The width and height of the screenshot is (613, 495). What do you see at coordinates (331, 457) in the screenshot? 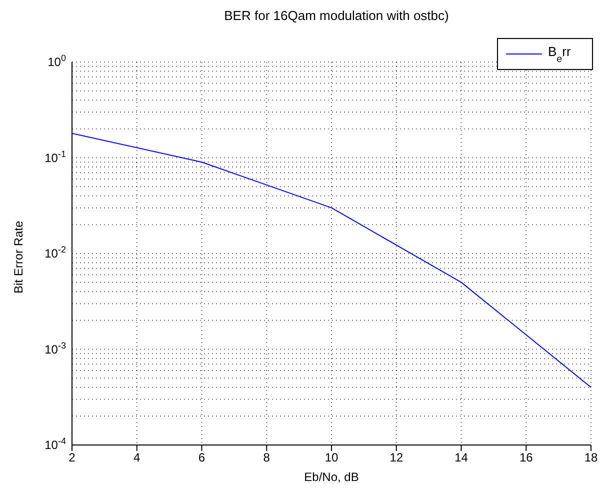
I see `x-tick-label: 10` at bounding box center [331, 457].